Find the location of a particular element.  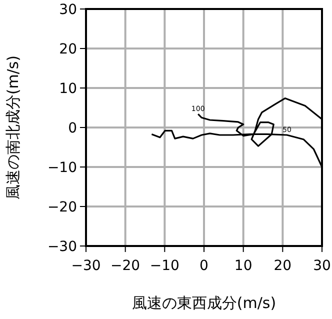

x-tick-label: 20 is located at coordinates (283, 266).